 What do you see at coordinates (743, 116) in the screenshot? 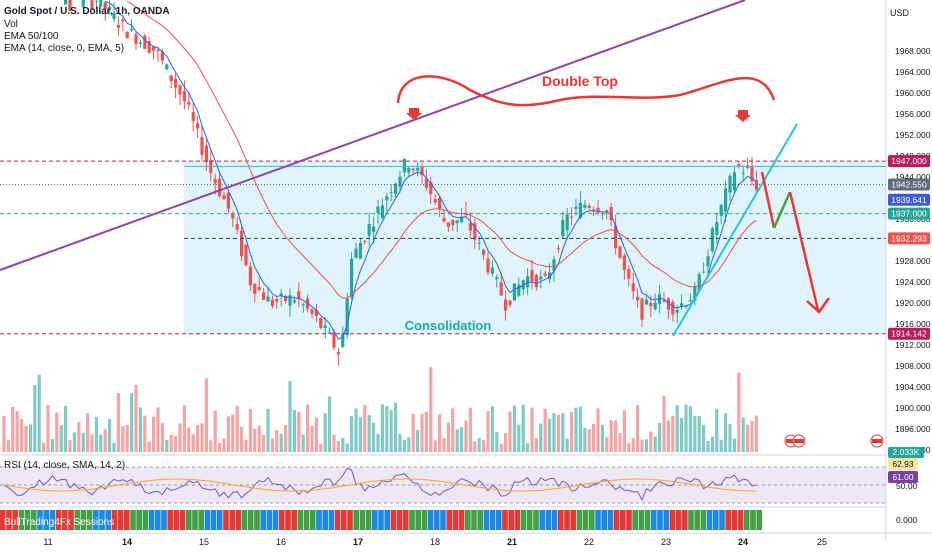
I see `top-arrow-icon` at bounding box center [743, 116].